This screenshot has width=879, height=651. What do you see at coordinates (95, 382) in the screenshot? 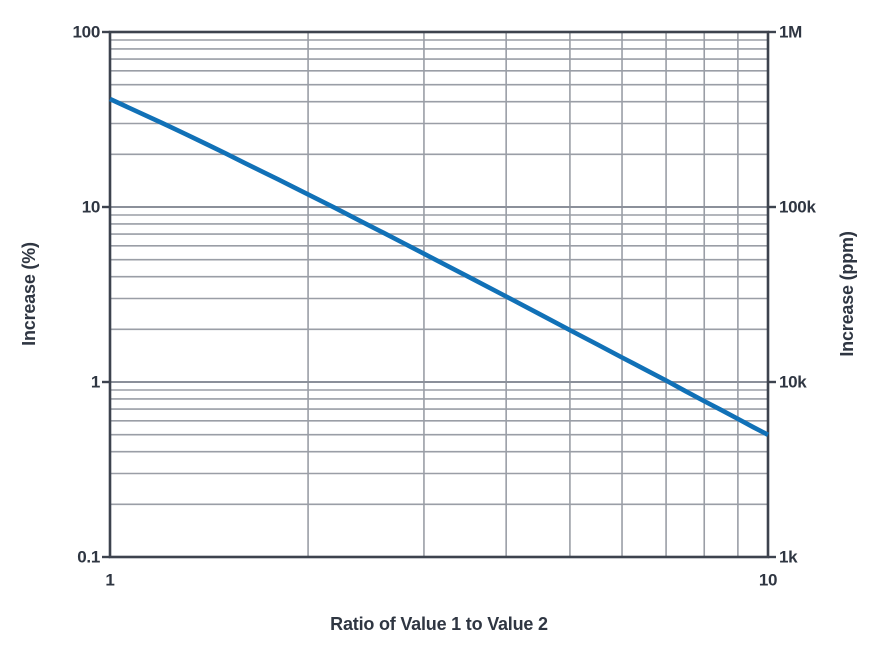
I see `y-left-tick-label: 1` at bounding box center [95, 382].